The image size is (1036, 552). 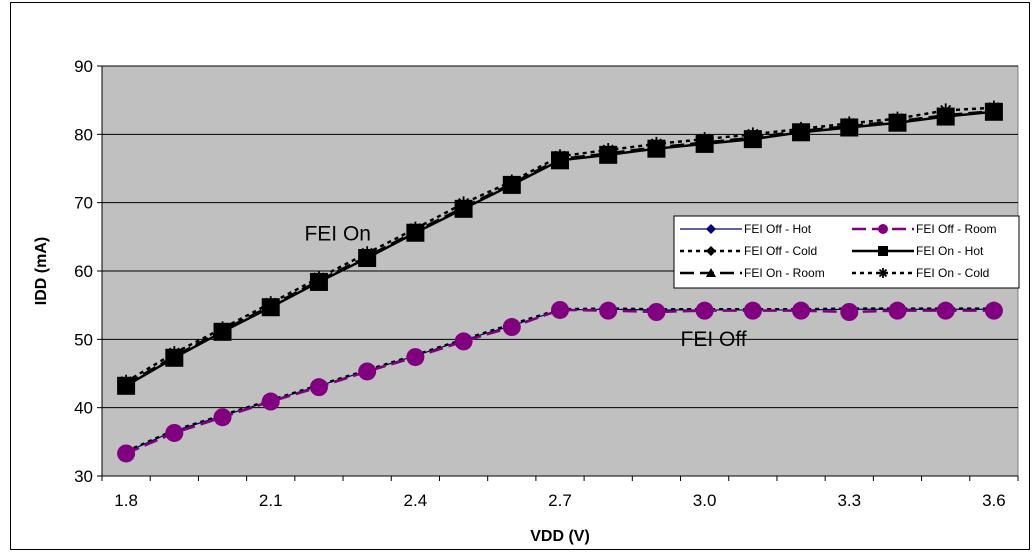 I want to click on legend-label: FEI On - Room, so click(x=784, y=273).